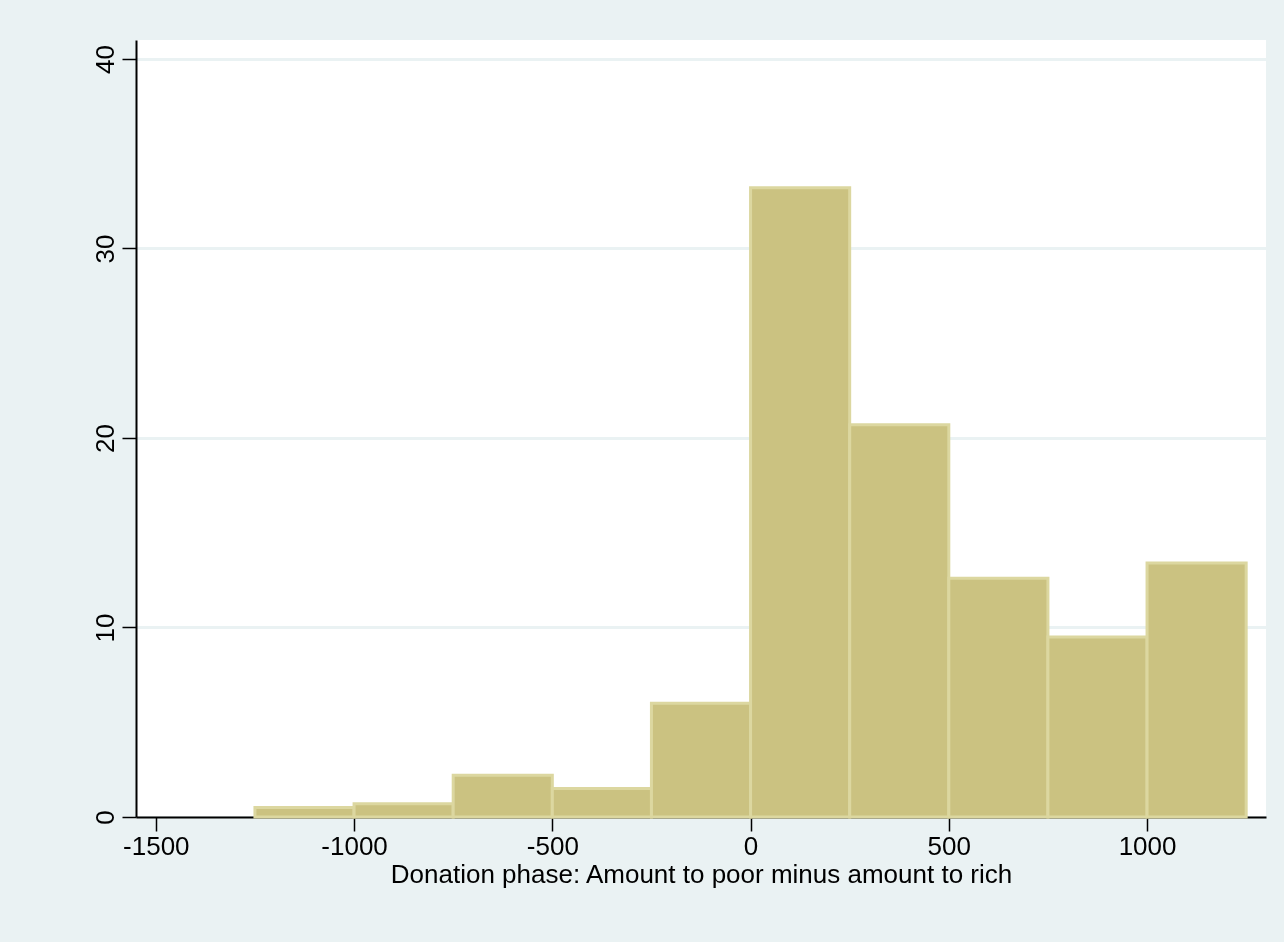 This screenshot has width=1284, height=942. I want to click on x-tick-label: 1000, so click(1147, 845).